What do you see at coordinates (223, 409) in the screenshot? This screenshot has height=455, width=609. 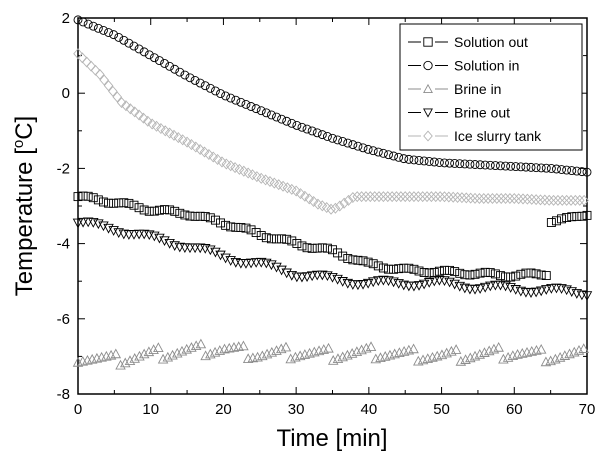 I see `x-tick-label: 20` at bounding box center [223, 409].